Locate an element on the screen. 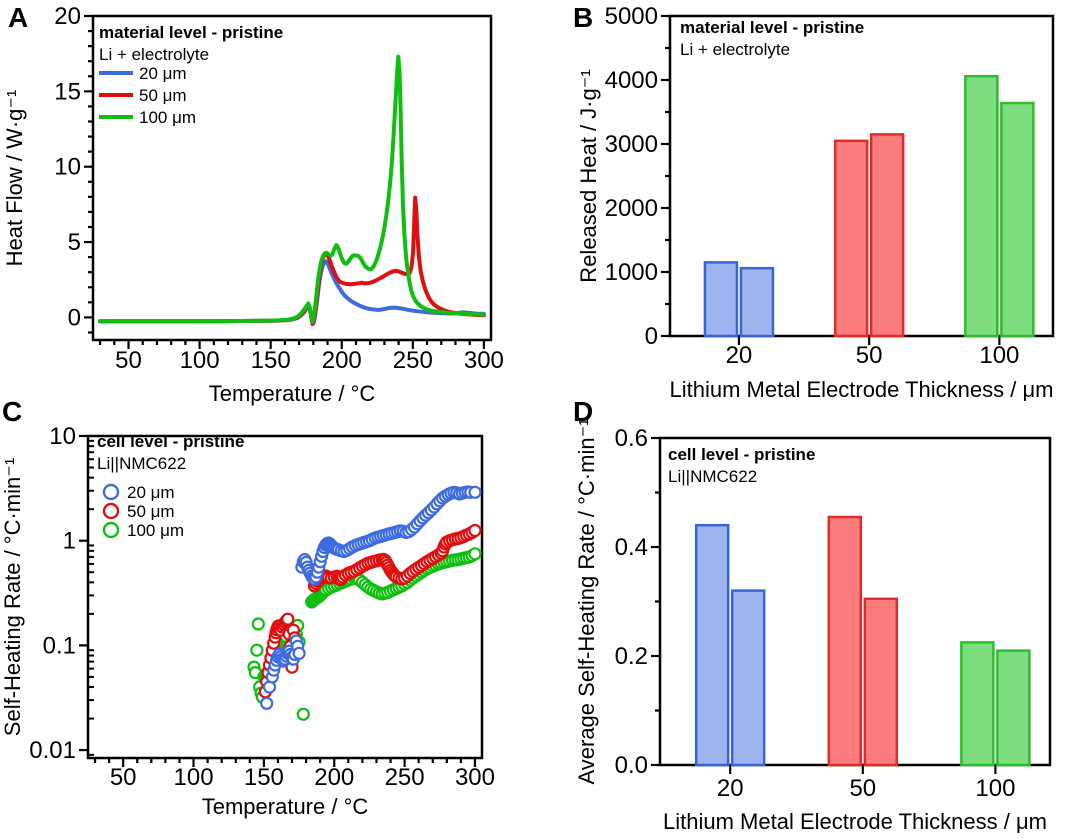 Image resolution: width=1080 pixels, height=839 pixels. legend-marker-green is located at coordinates (111, 530).